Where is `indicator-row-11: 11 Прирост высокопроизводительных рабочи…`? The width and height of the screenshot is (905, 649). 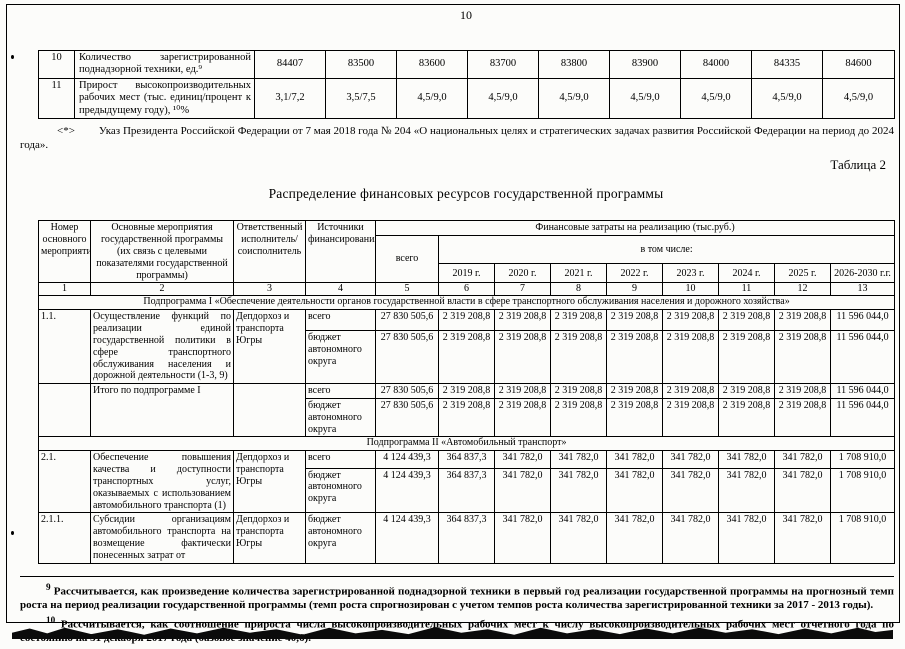
indicator-row-11: 11 Прирост высокопроизводительных рабочи… is located at coordinates (466, 98).